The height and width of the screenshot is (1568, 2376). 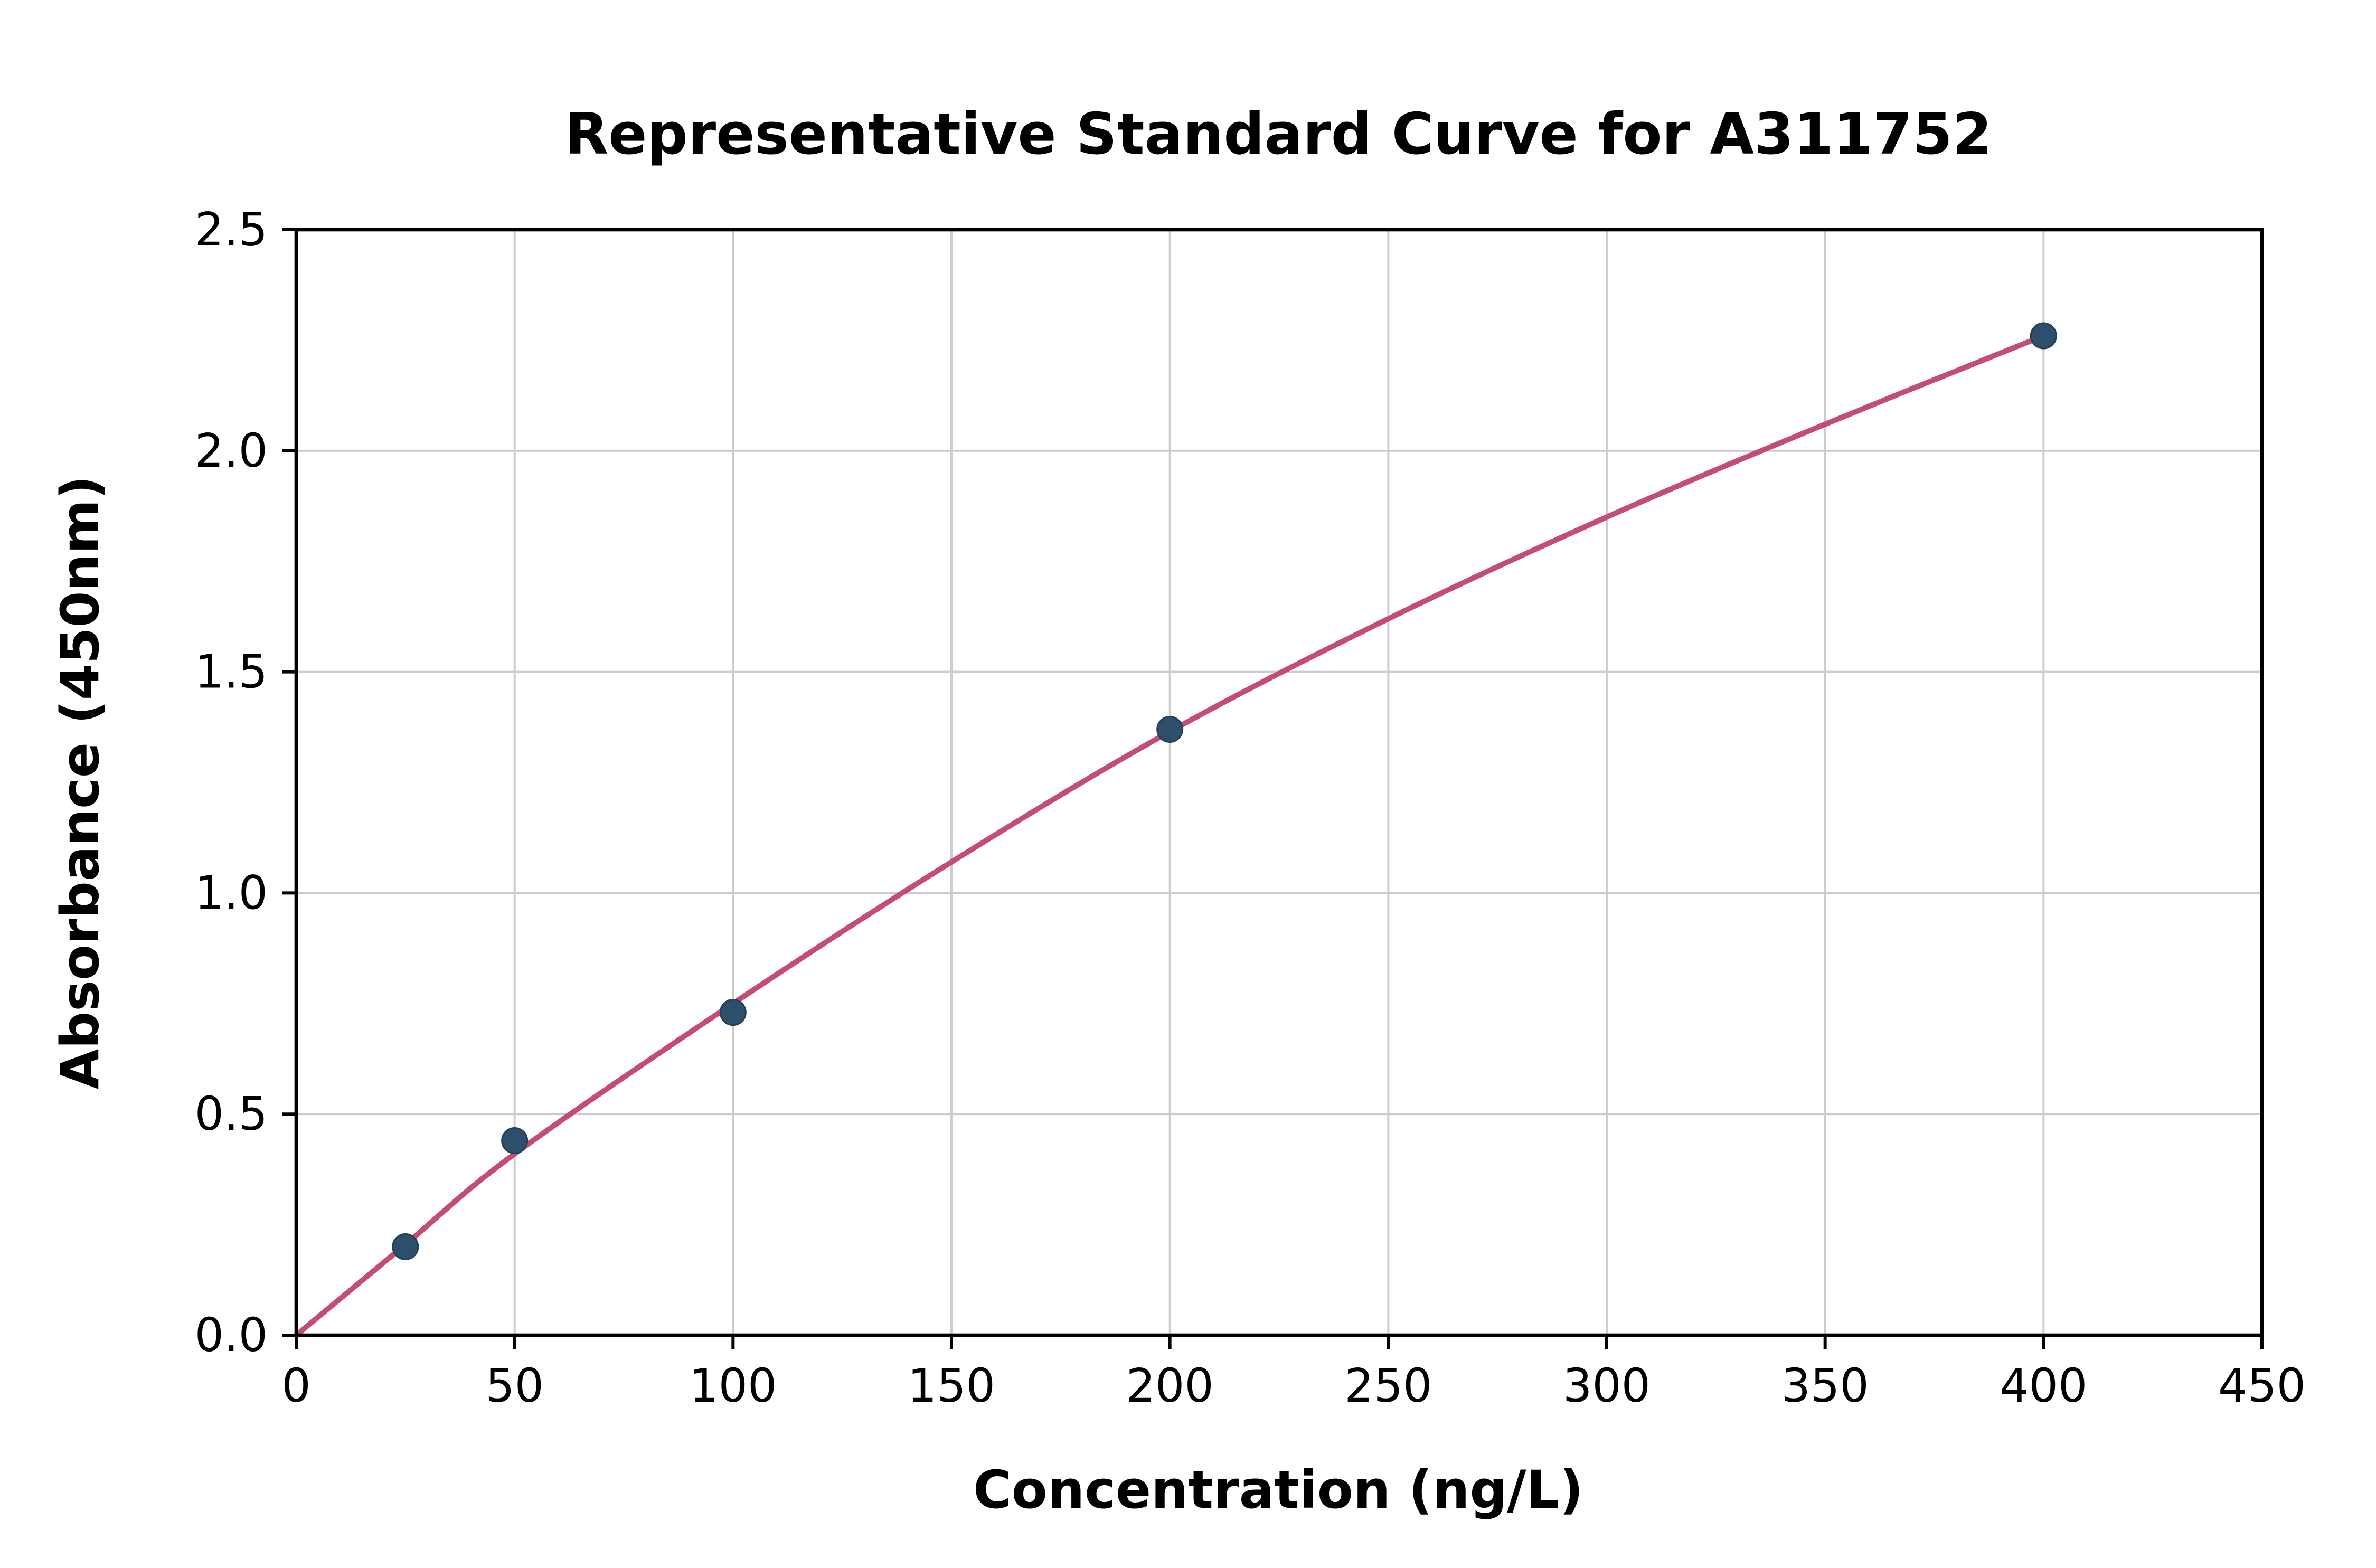 I want to click on y-axis-label: Absorbance (450nm), so click(x=80, y=782).